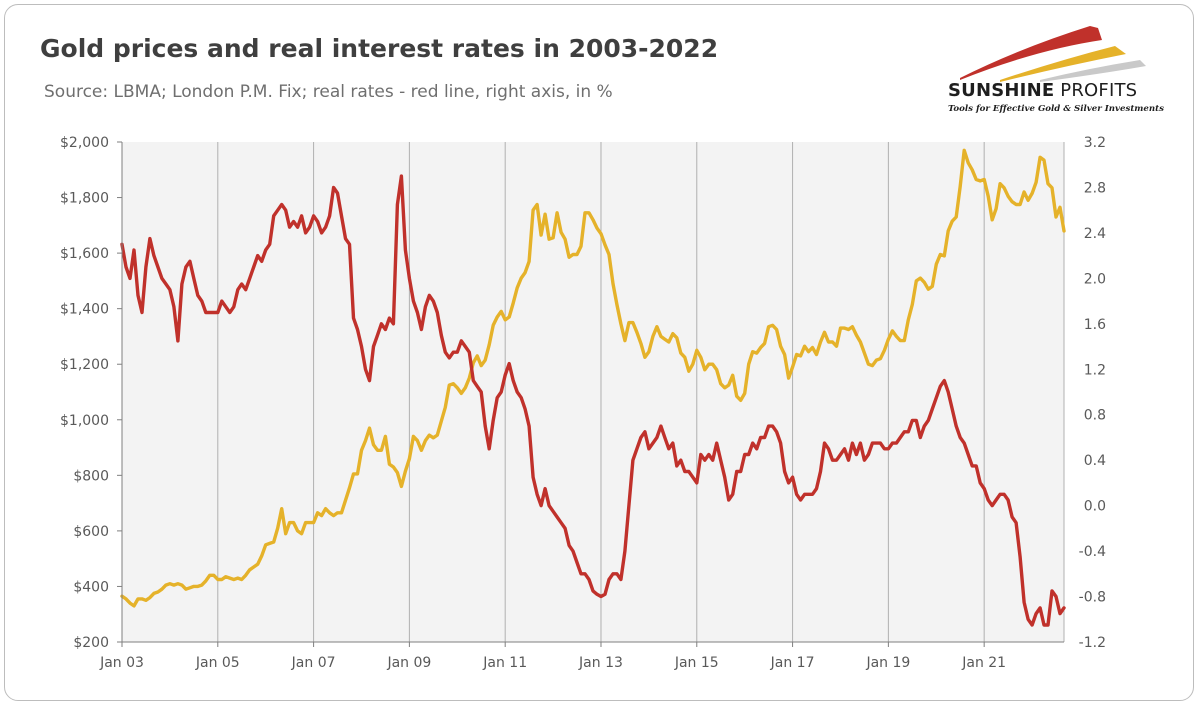 Image resolution: width=1200 pixels, height=707 pixels. What do you see at coordinates (1095, 325) in the screenshot?
I see `y-right-tick-label: 1.6` at bounding box center [1095, 325].